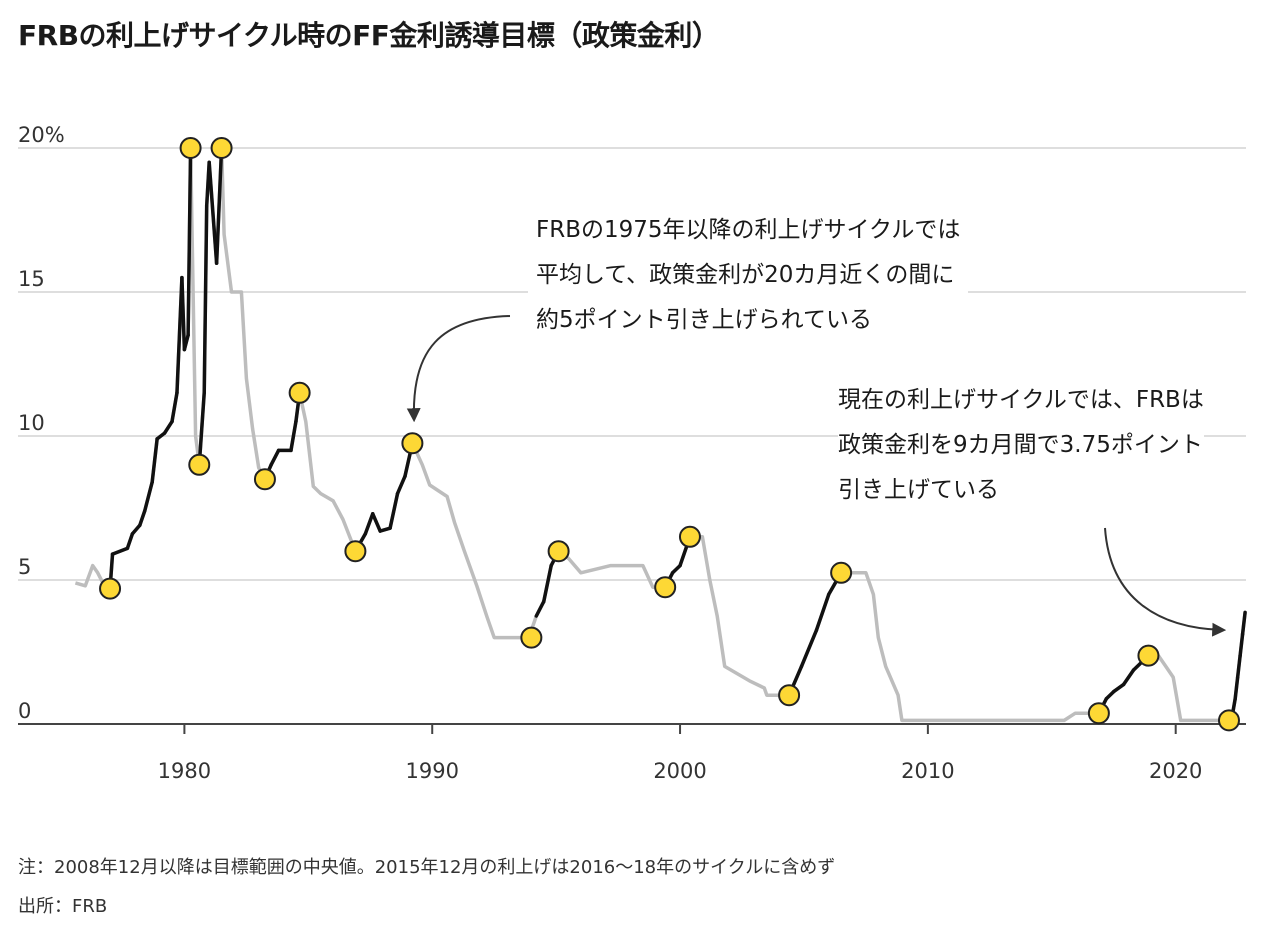  What do you see at coordinates (1175, 771) in the screenshot?
I see `x-tick-label: 2020` at bounding box center [1175, 771].